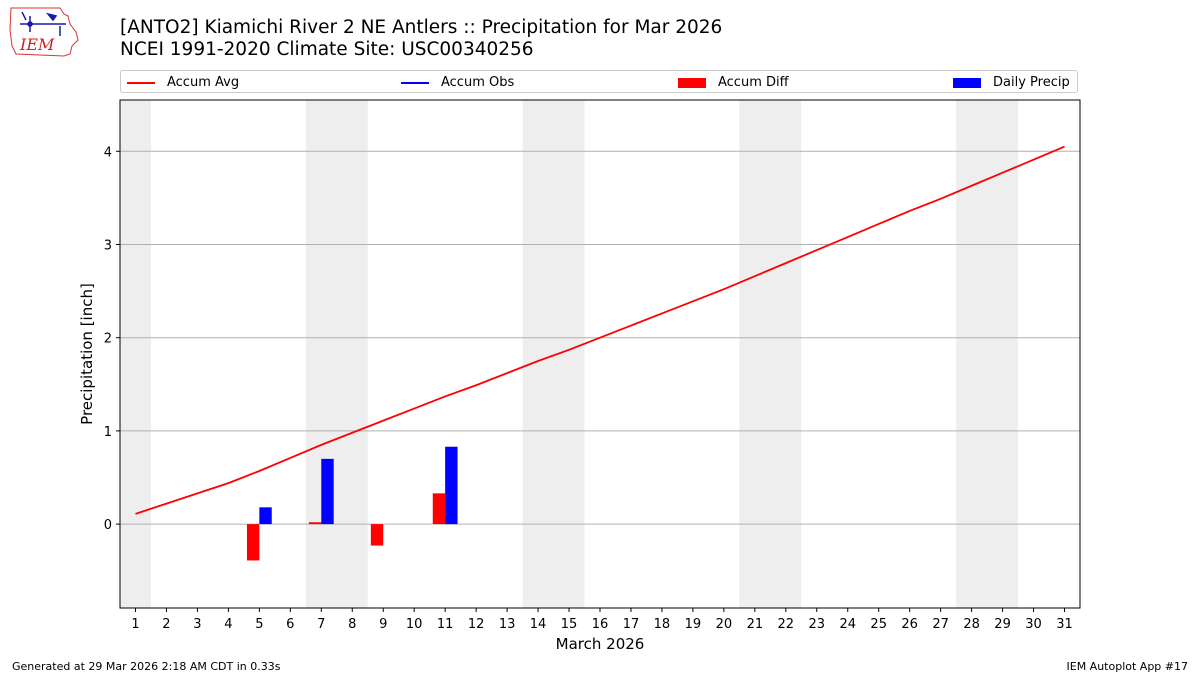 The image size is (1200, 675). I want to click on legend-label-accum-avg: Accum Avg, so click(203, 82).